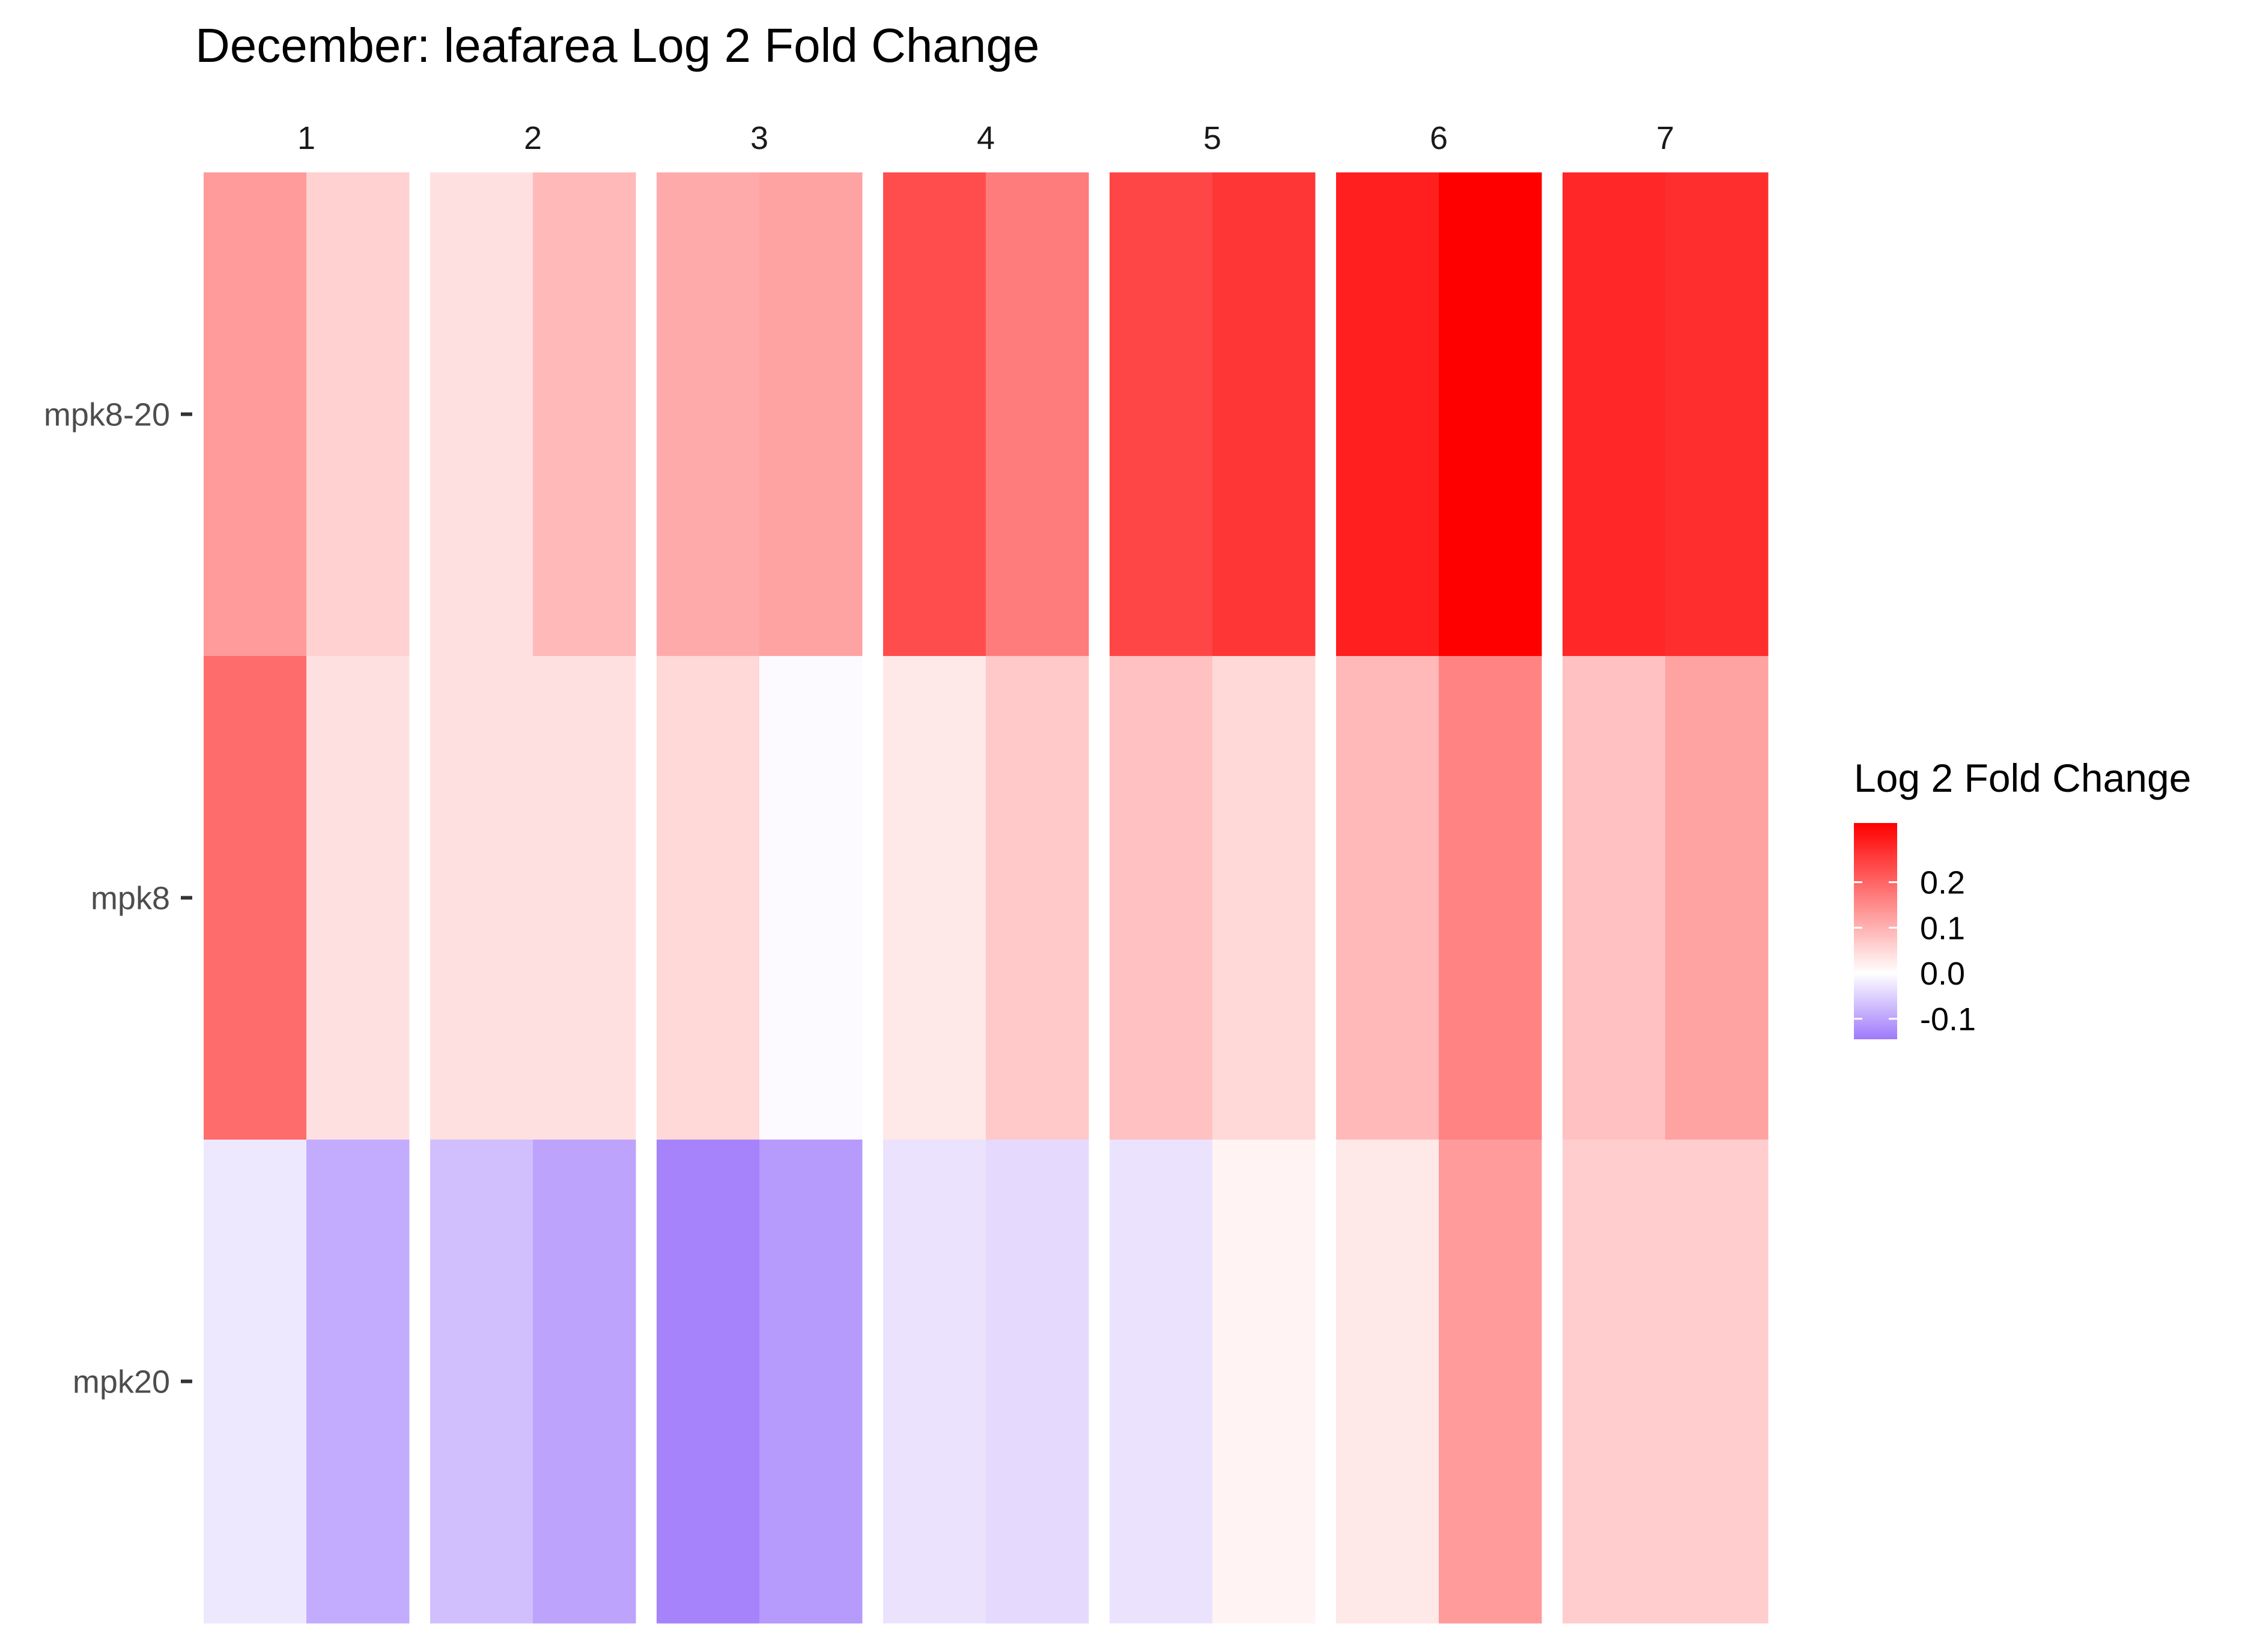  I want to click on legend-ticks: 0.2 0.1 0.0 -0.1, so click(1915, 951).